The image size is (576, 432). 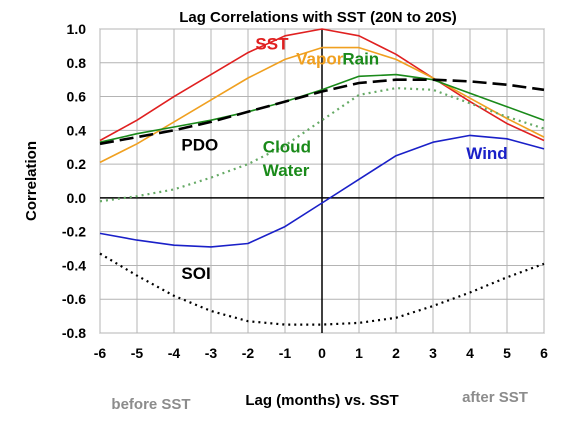 I want to click on x-axis-label: Lag (months) vs. SST, so click(x=321, y=400).